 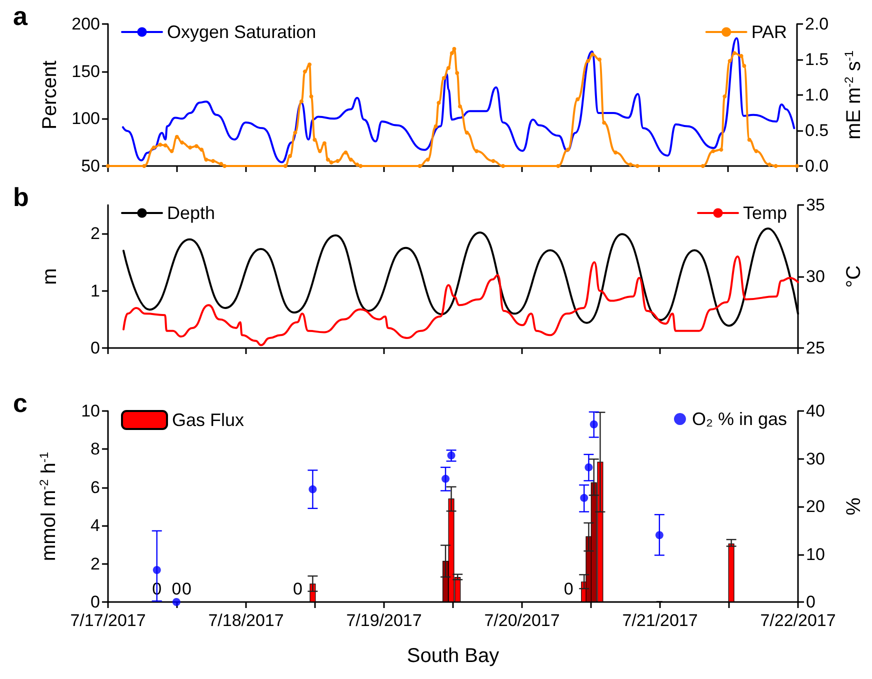 I want to click on y2-tick-label: 1.5, so click(x=817, y=59).